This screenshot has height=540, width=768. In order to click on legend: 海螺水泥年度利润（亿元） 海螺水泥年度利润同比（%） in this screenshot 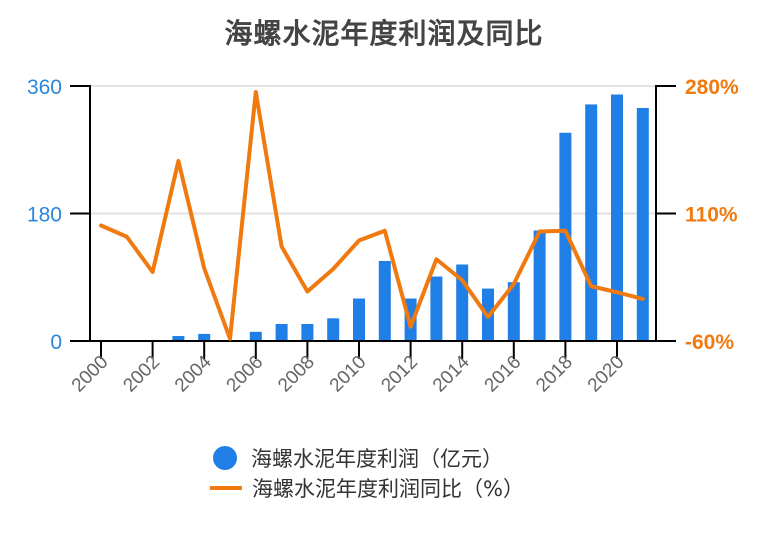, I will do `click(367, 473)`.